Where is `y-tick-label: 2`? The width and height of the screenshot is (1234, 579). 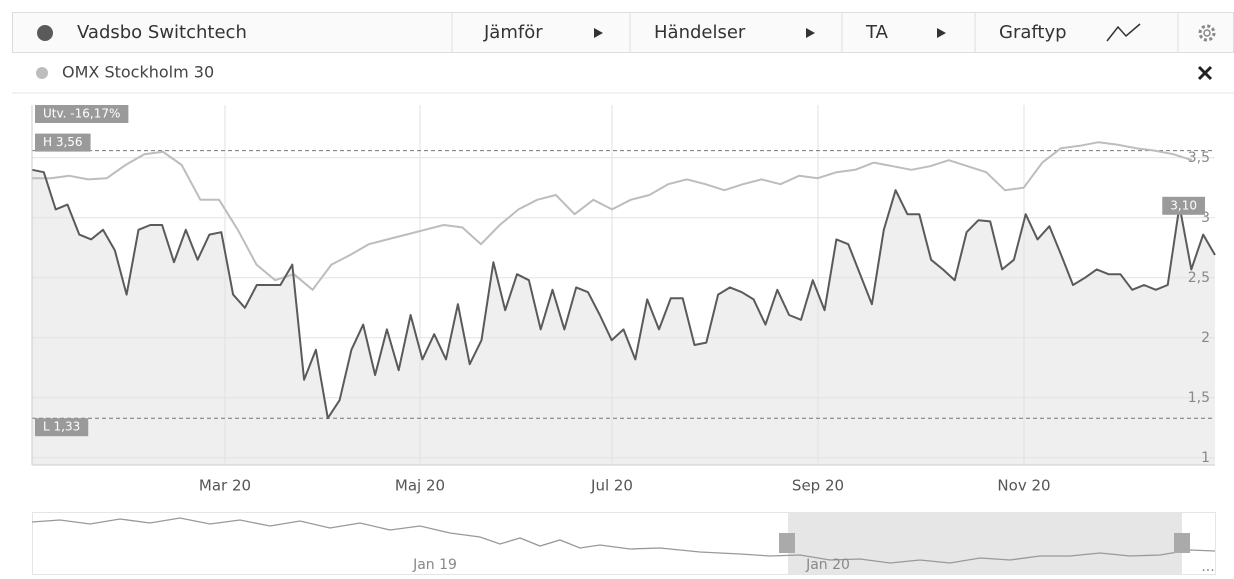 y-tick-label: 2 is located at coordinates (1205, 338).